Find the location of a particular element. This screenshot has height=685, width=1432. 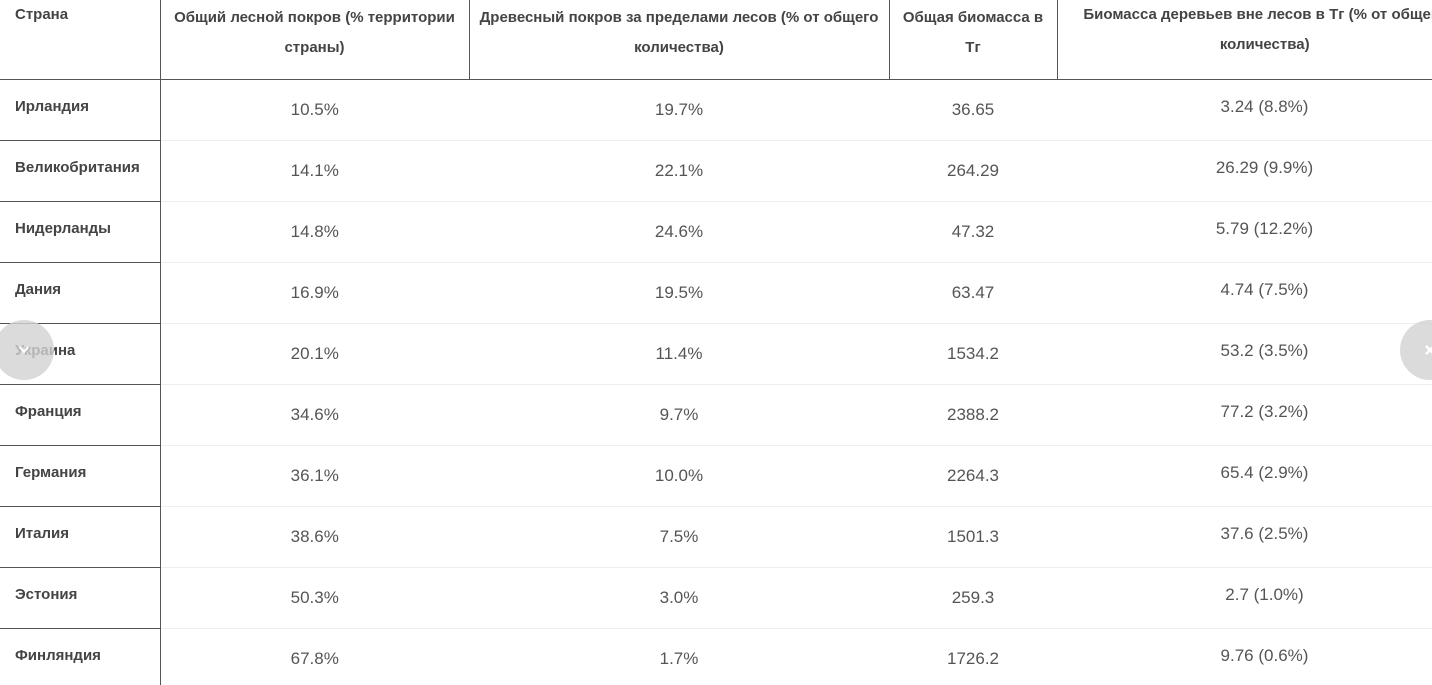

cell-total-biomass: 1534.2 is located at coordinates (973, 354).